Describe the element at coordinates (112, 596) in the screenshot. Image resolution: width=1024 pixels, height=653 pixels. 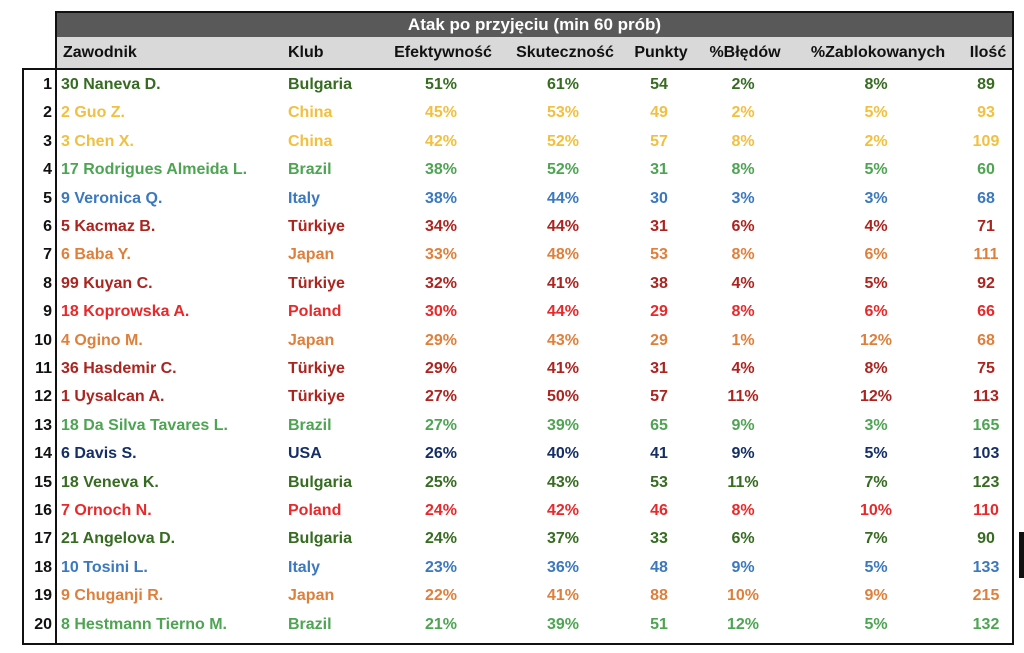
I see `player-name: 9 Chuganji R.` at that location.